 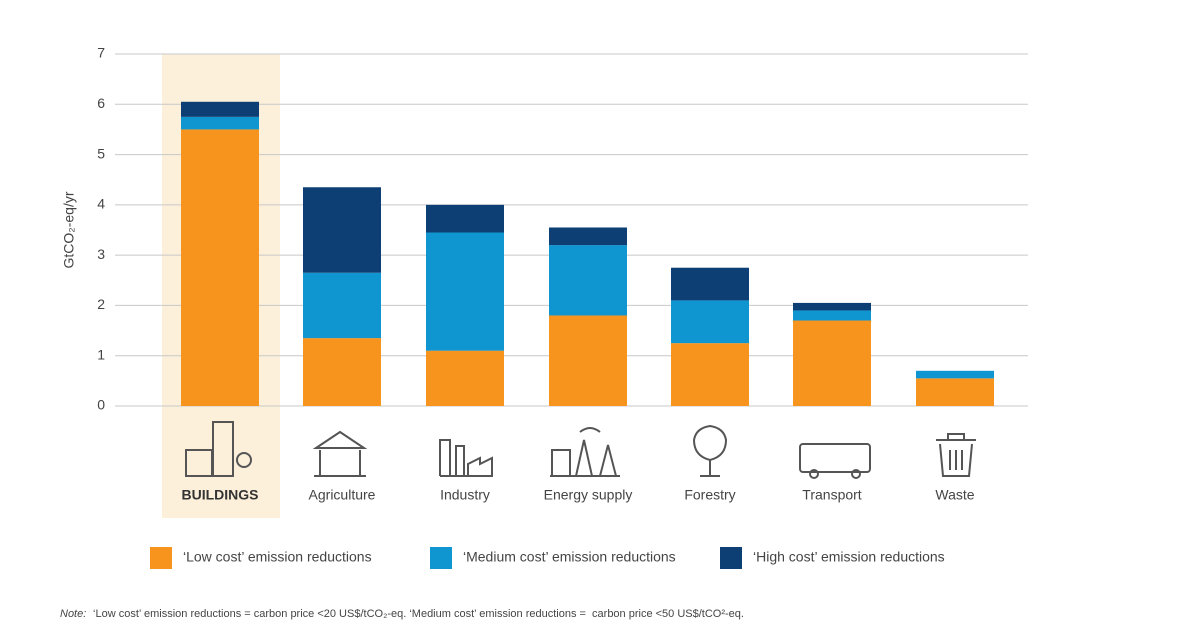 What do you see at coordinates (220, 495) in the screenshot?
I see `x-tick-label: BUILDINGS` at bounding box center [220, 495].